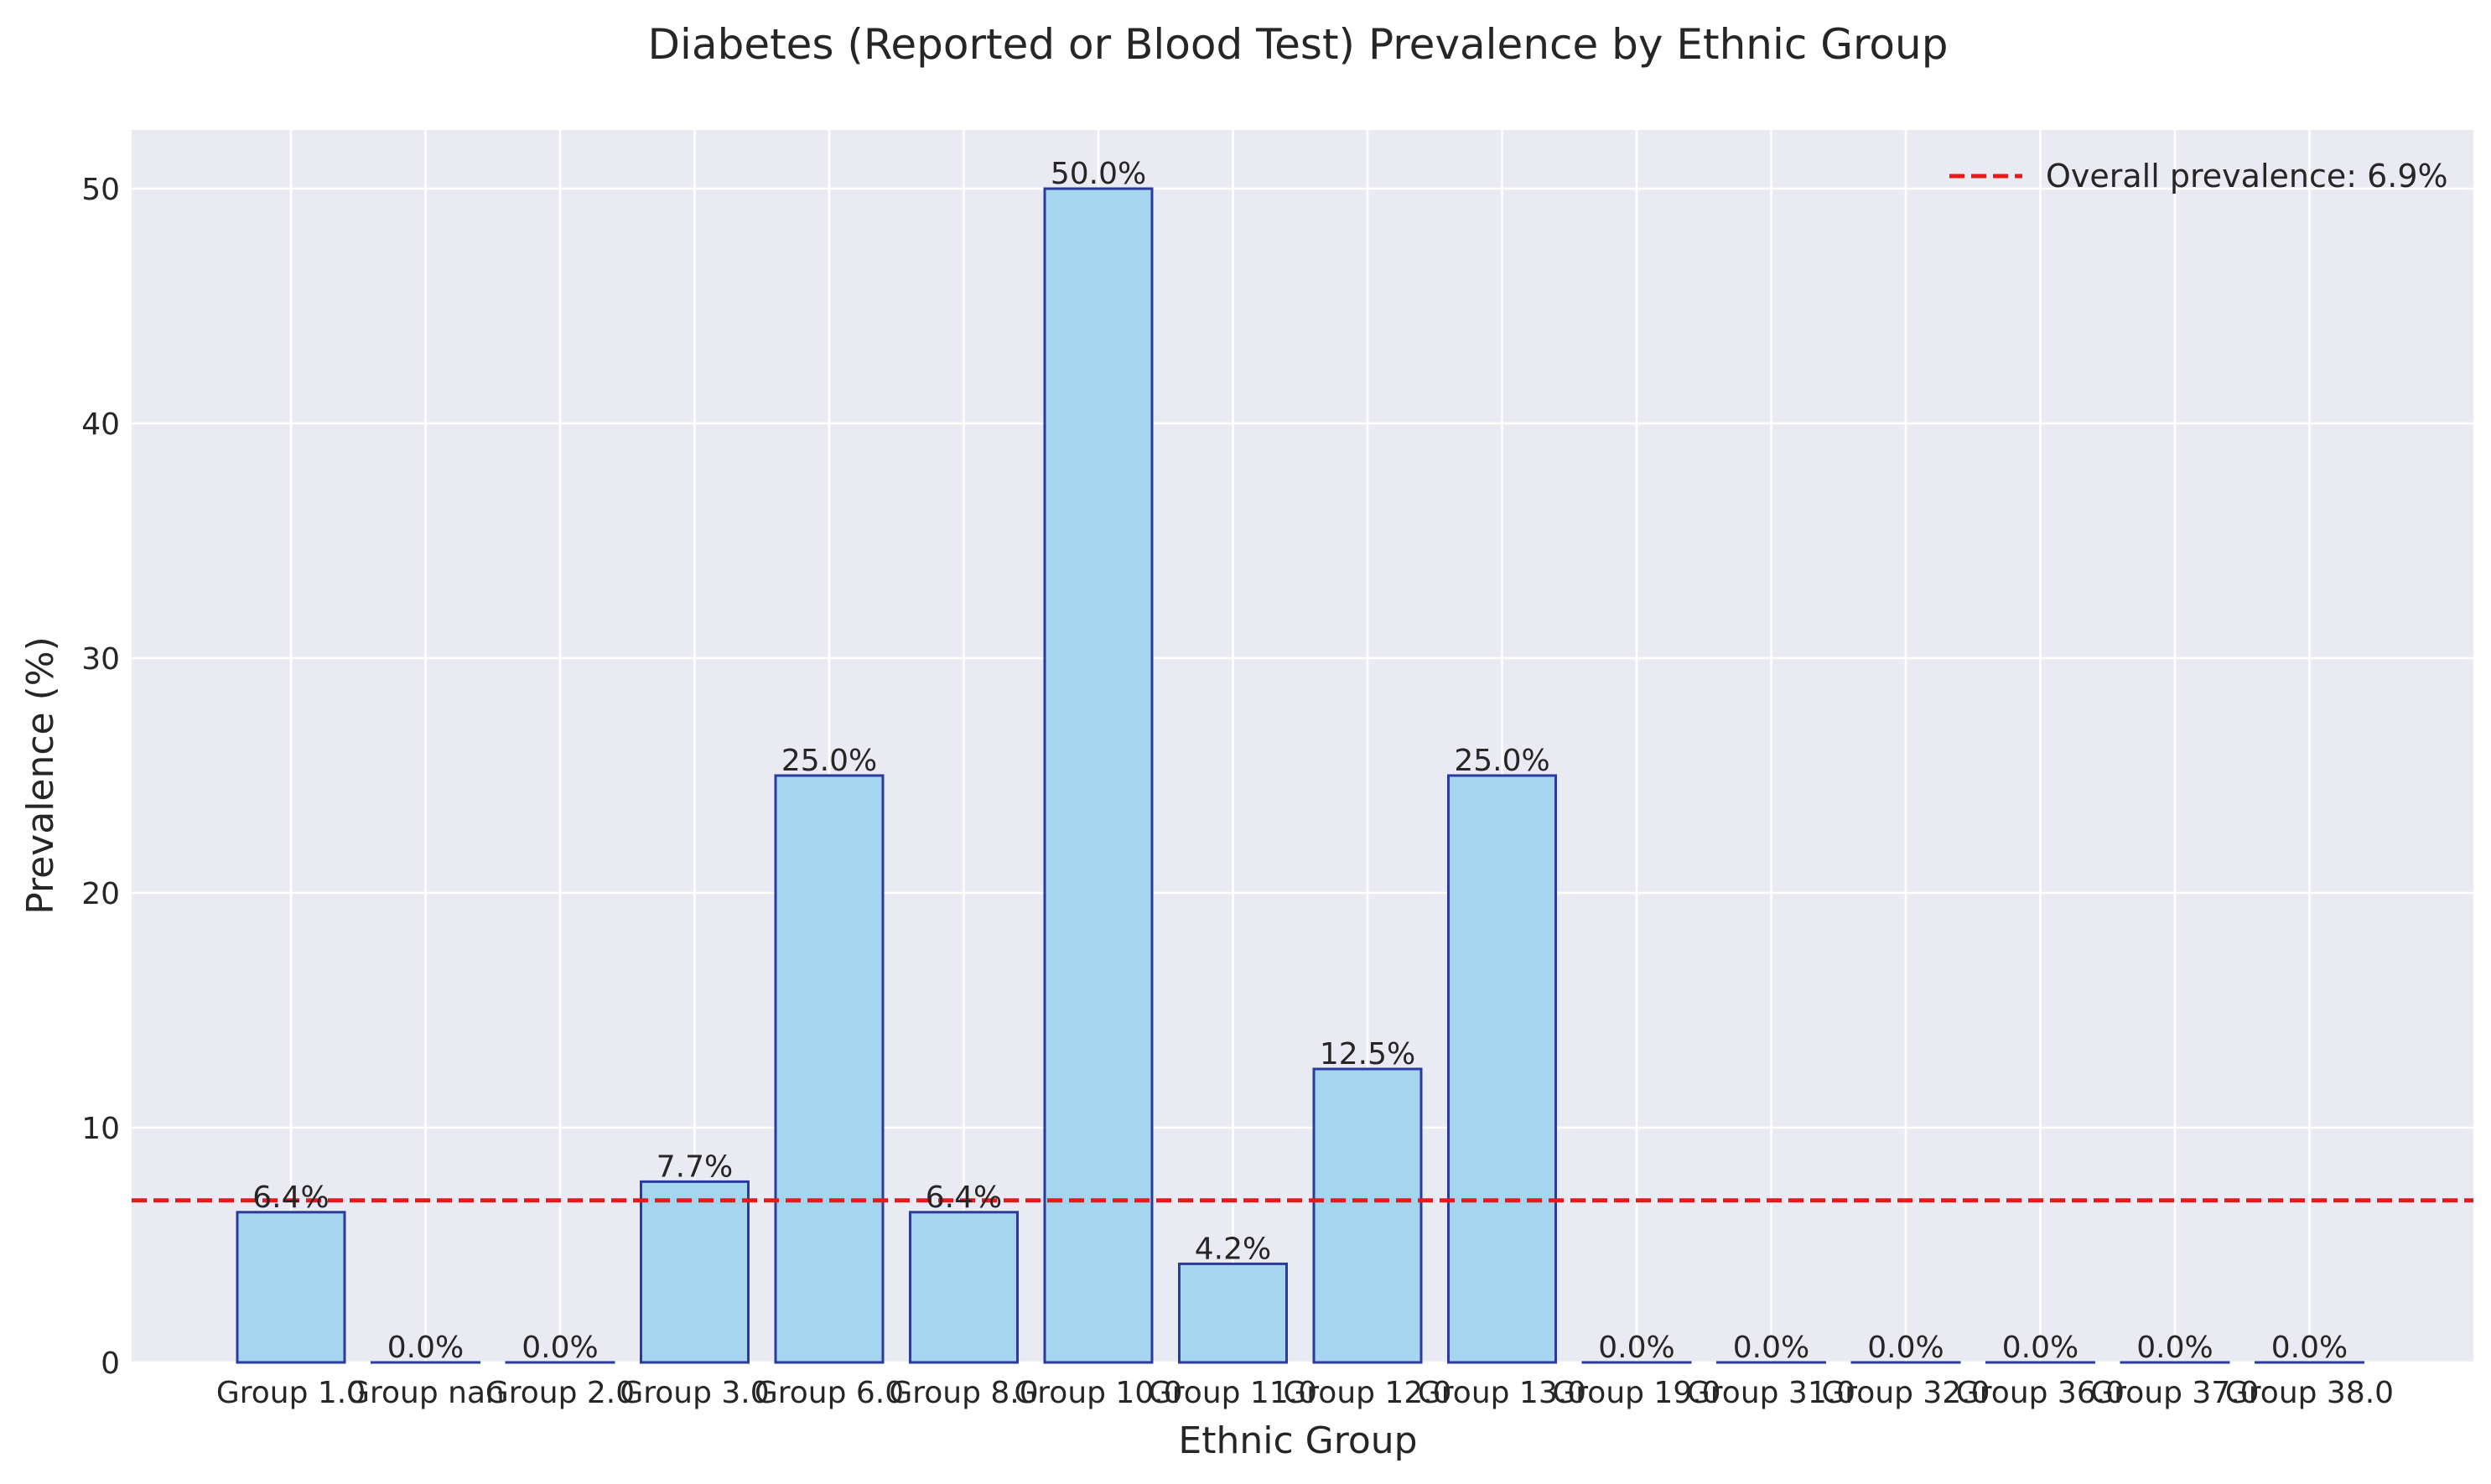 This screenshot has height=1484, width=2491. Describe the element at coordinates (1367, 1393) in the screenshot. I see `x-tick-label: Group 12.0` at that location.